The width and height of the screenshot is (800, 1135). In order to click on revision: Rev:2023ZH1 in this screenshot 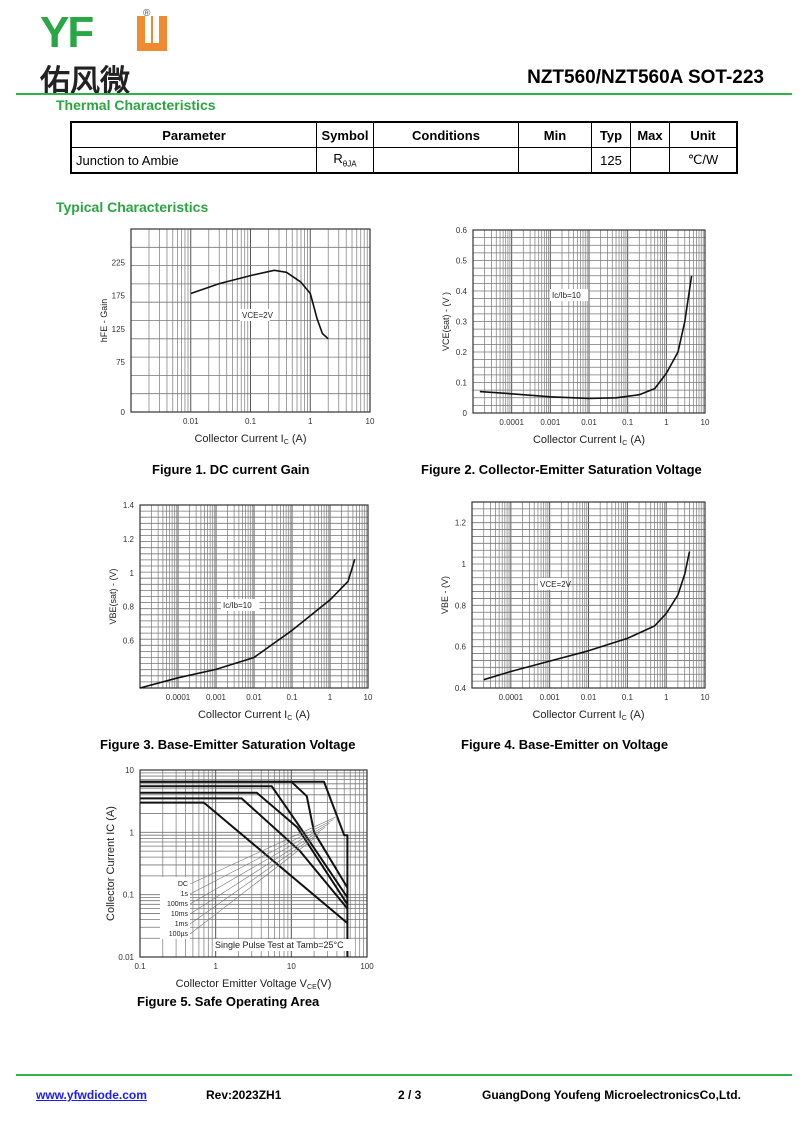, I will do `click(244, 1095)`.